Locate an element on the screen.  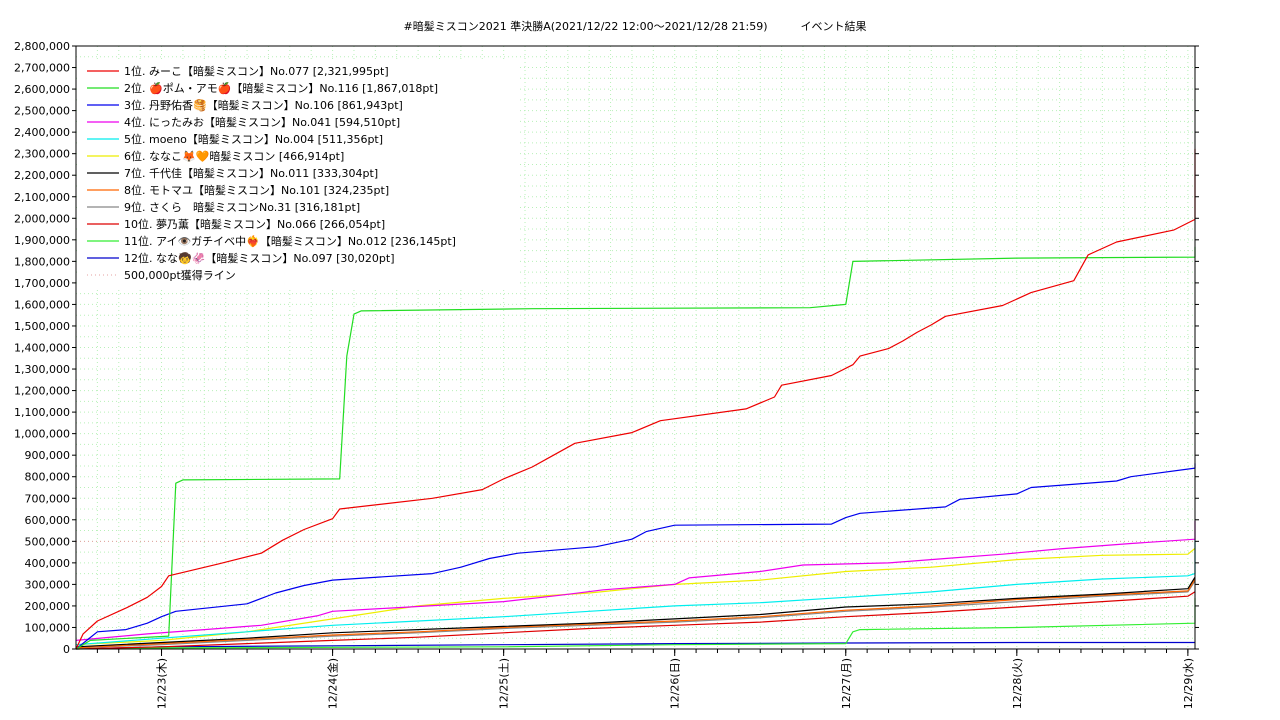
y-tick-label: 2,300,000 is located at coordinates (42, 154).